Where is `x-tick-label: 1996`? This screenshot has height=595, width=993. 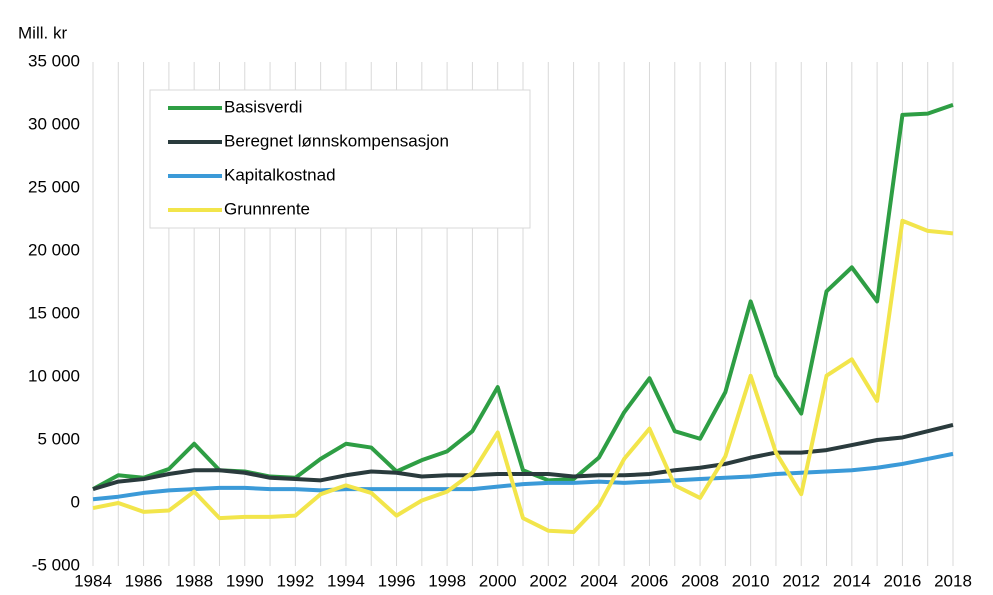 x-tick-label: 1996 is located at coordinates (397, 580).